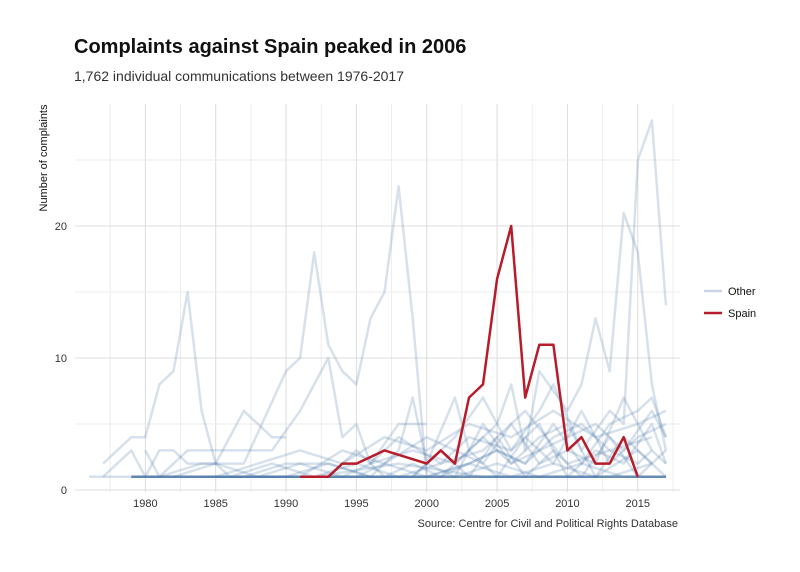 The width and height of the screenshot is (800, 572). Describe the element at coordinates (742, 292) in the screenshot. I see `legend-label-other: Other` at that location.